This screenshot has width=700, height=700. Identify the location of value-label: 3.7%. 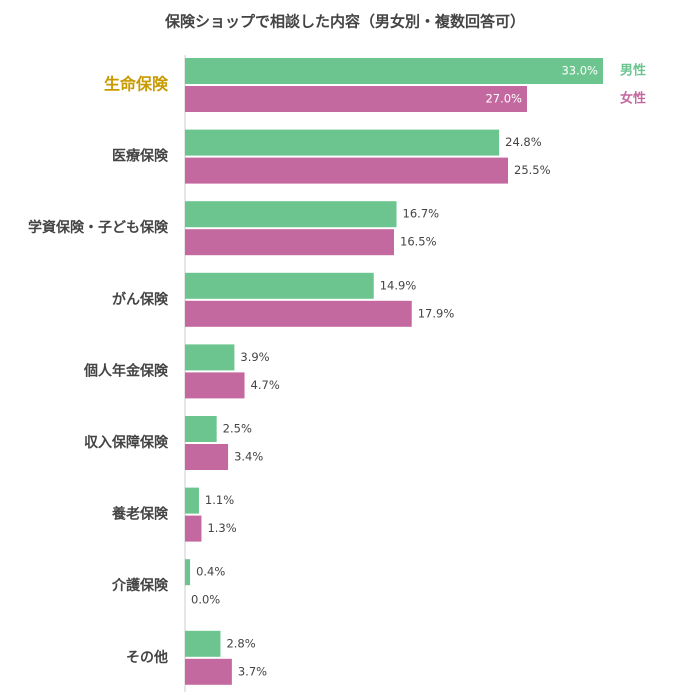
(252, 671).